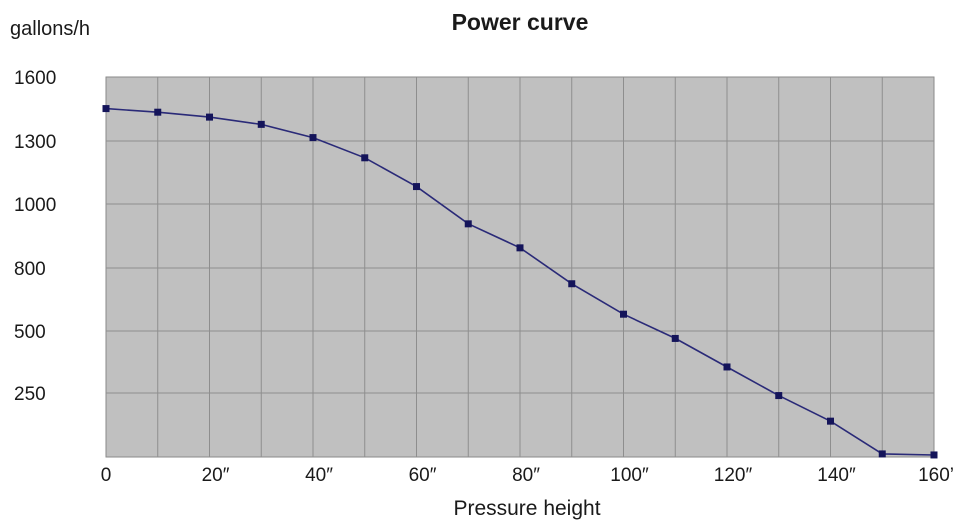  I want to click on y-axis-ticks: 1600 1300 1000 800 500 250, so click(35, 236).